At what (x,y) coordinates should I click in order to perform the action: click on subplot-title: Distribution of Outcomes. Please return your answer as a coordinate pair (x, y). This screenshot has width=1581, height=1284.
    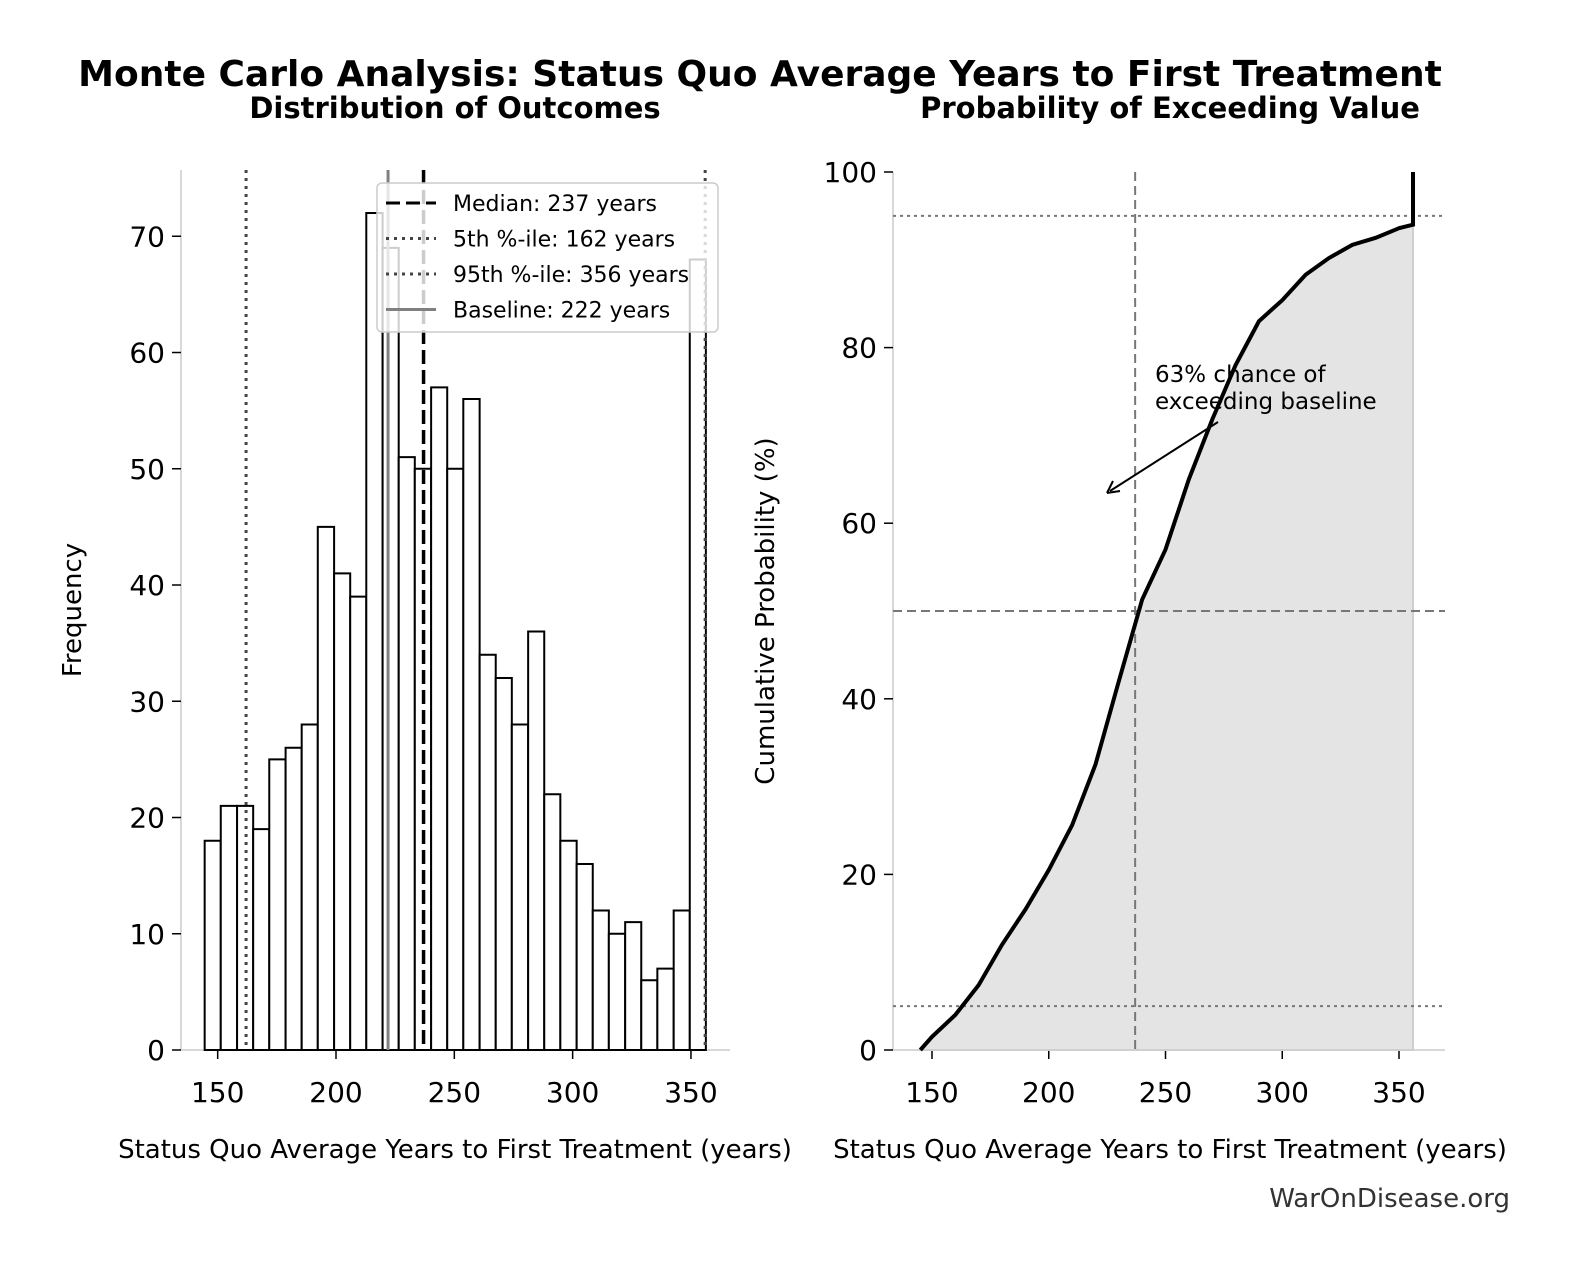
    Looking at the image, I should click on (454, 108).